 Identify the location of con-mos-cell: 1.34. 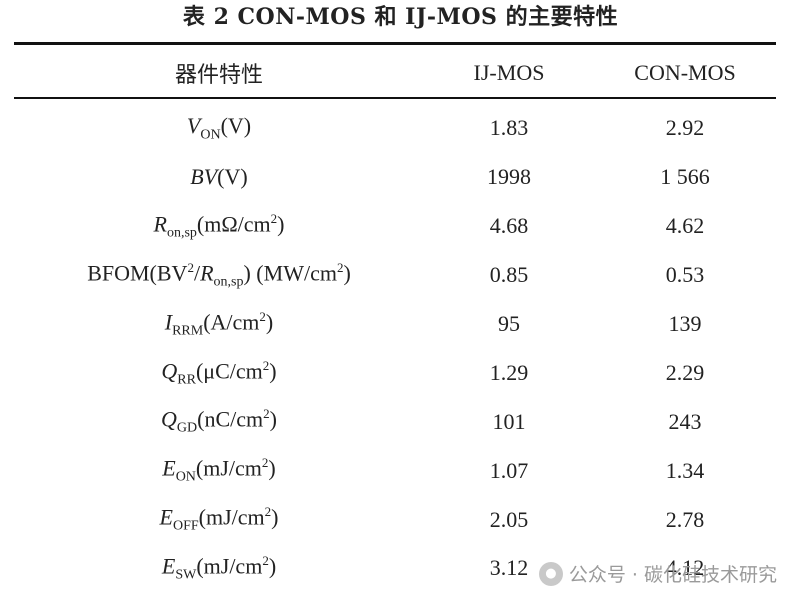
(685, 470).